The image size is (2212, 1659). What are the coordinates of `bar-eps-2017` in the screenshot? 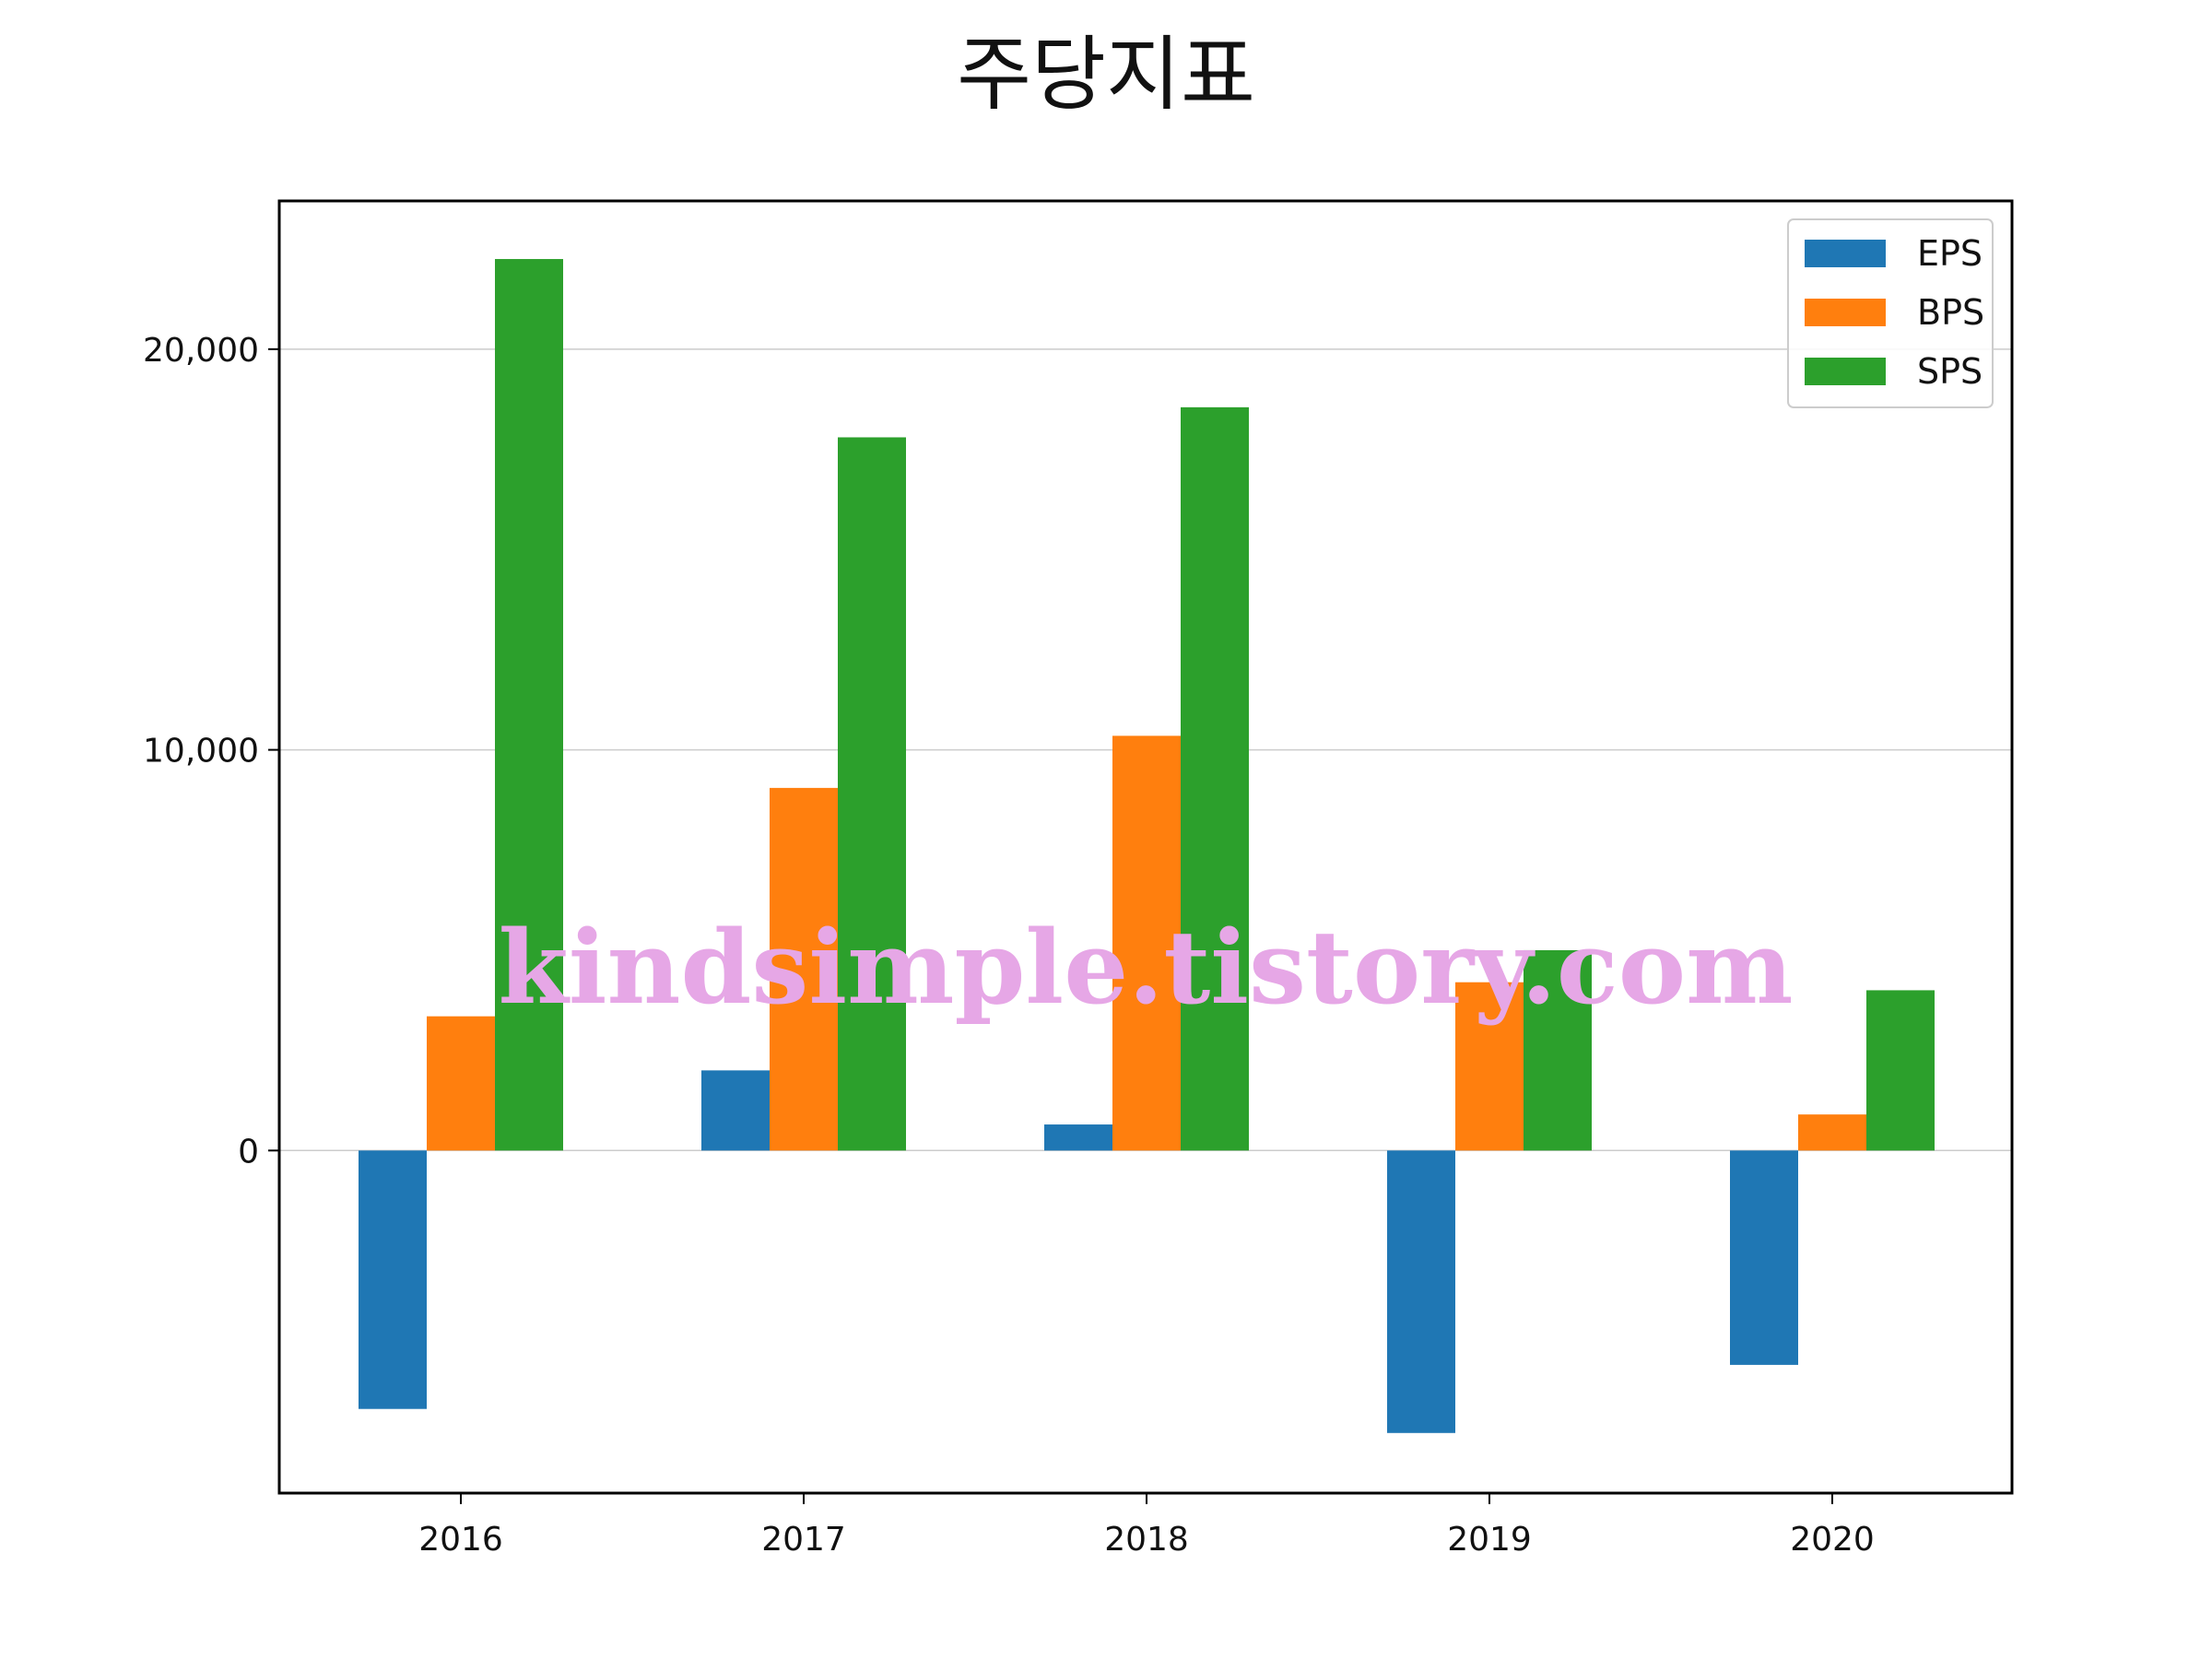 It's located at (735, 1110).